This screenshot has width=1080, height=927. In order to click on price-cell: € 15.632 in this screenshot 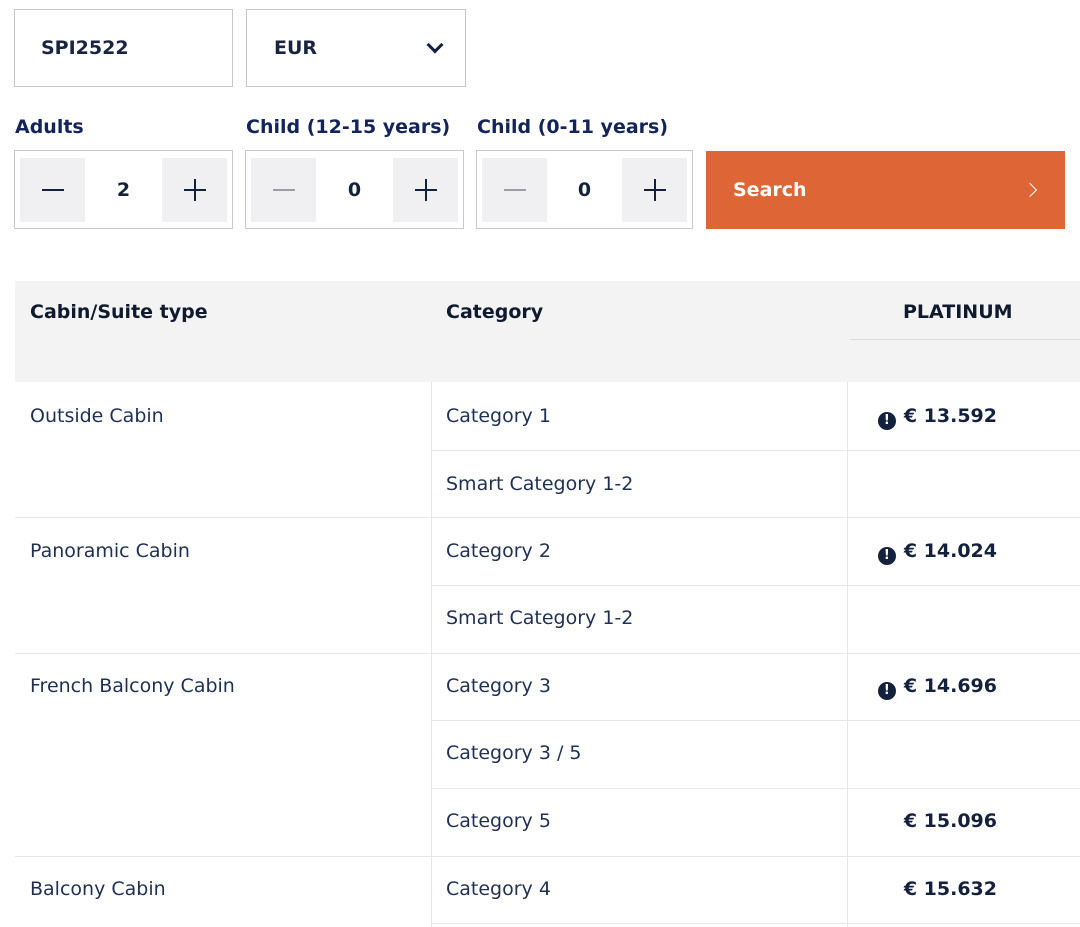, I will do `click(950, 889)`.